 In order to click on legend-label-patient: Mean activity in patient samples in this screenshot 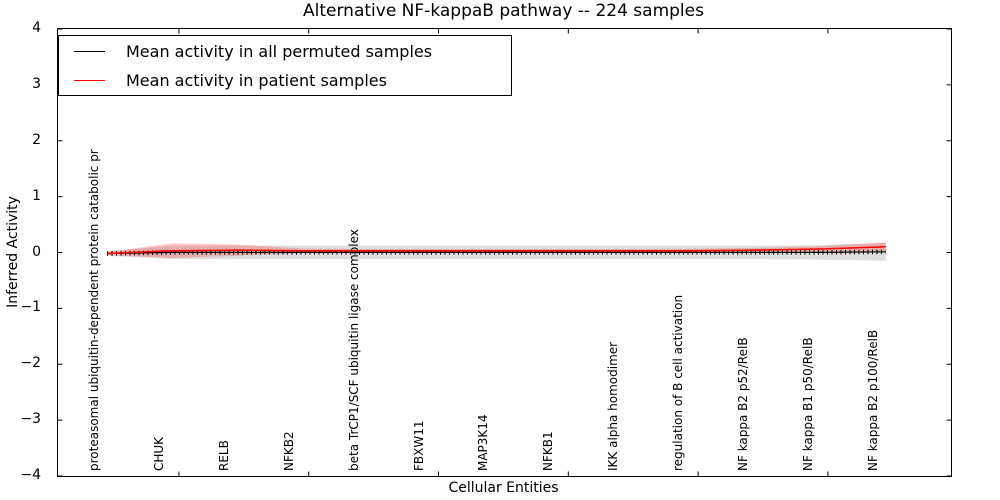, I will do `click(256, 80)`.